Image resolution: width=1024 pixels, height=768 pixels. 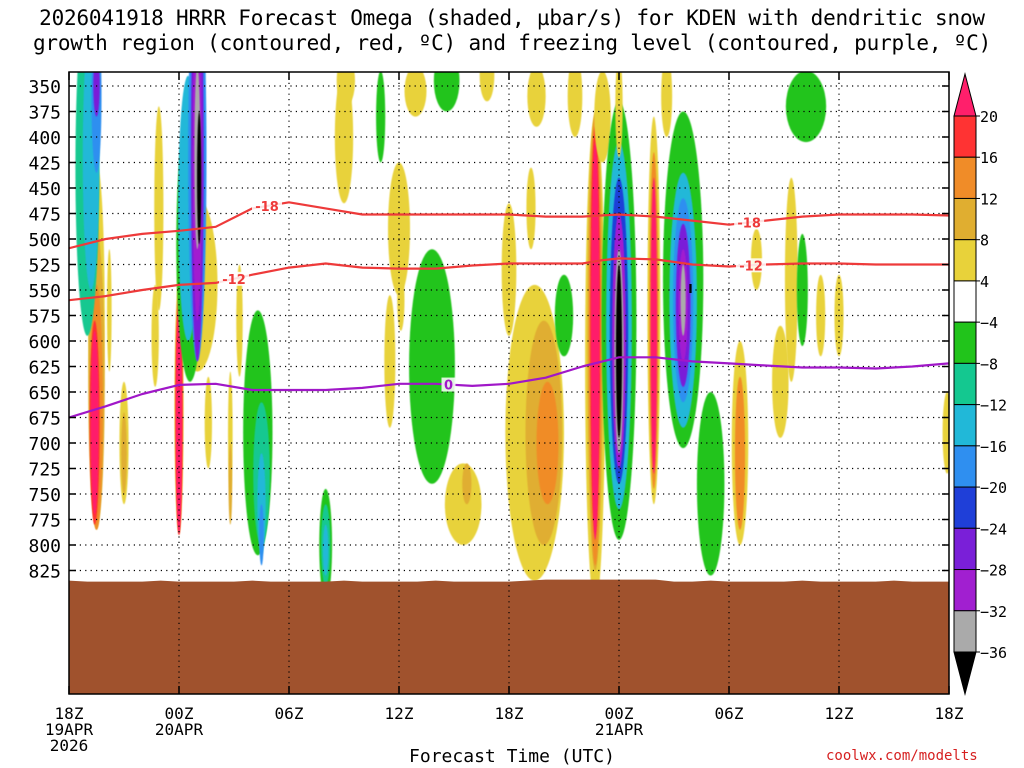 What do you see at coordinates (44, 240) in the screenshot?
I see `y-tick-label: 500` at bounding box center [44, 240].